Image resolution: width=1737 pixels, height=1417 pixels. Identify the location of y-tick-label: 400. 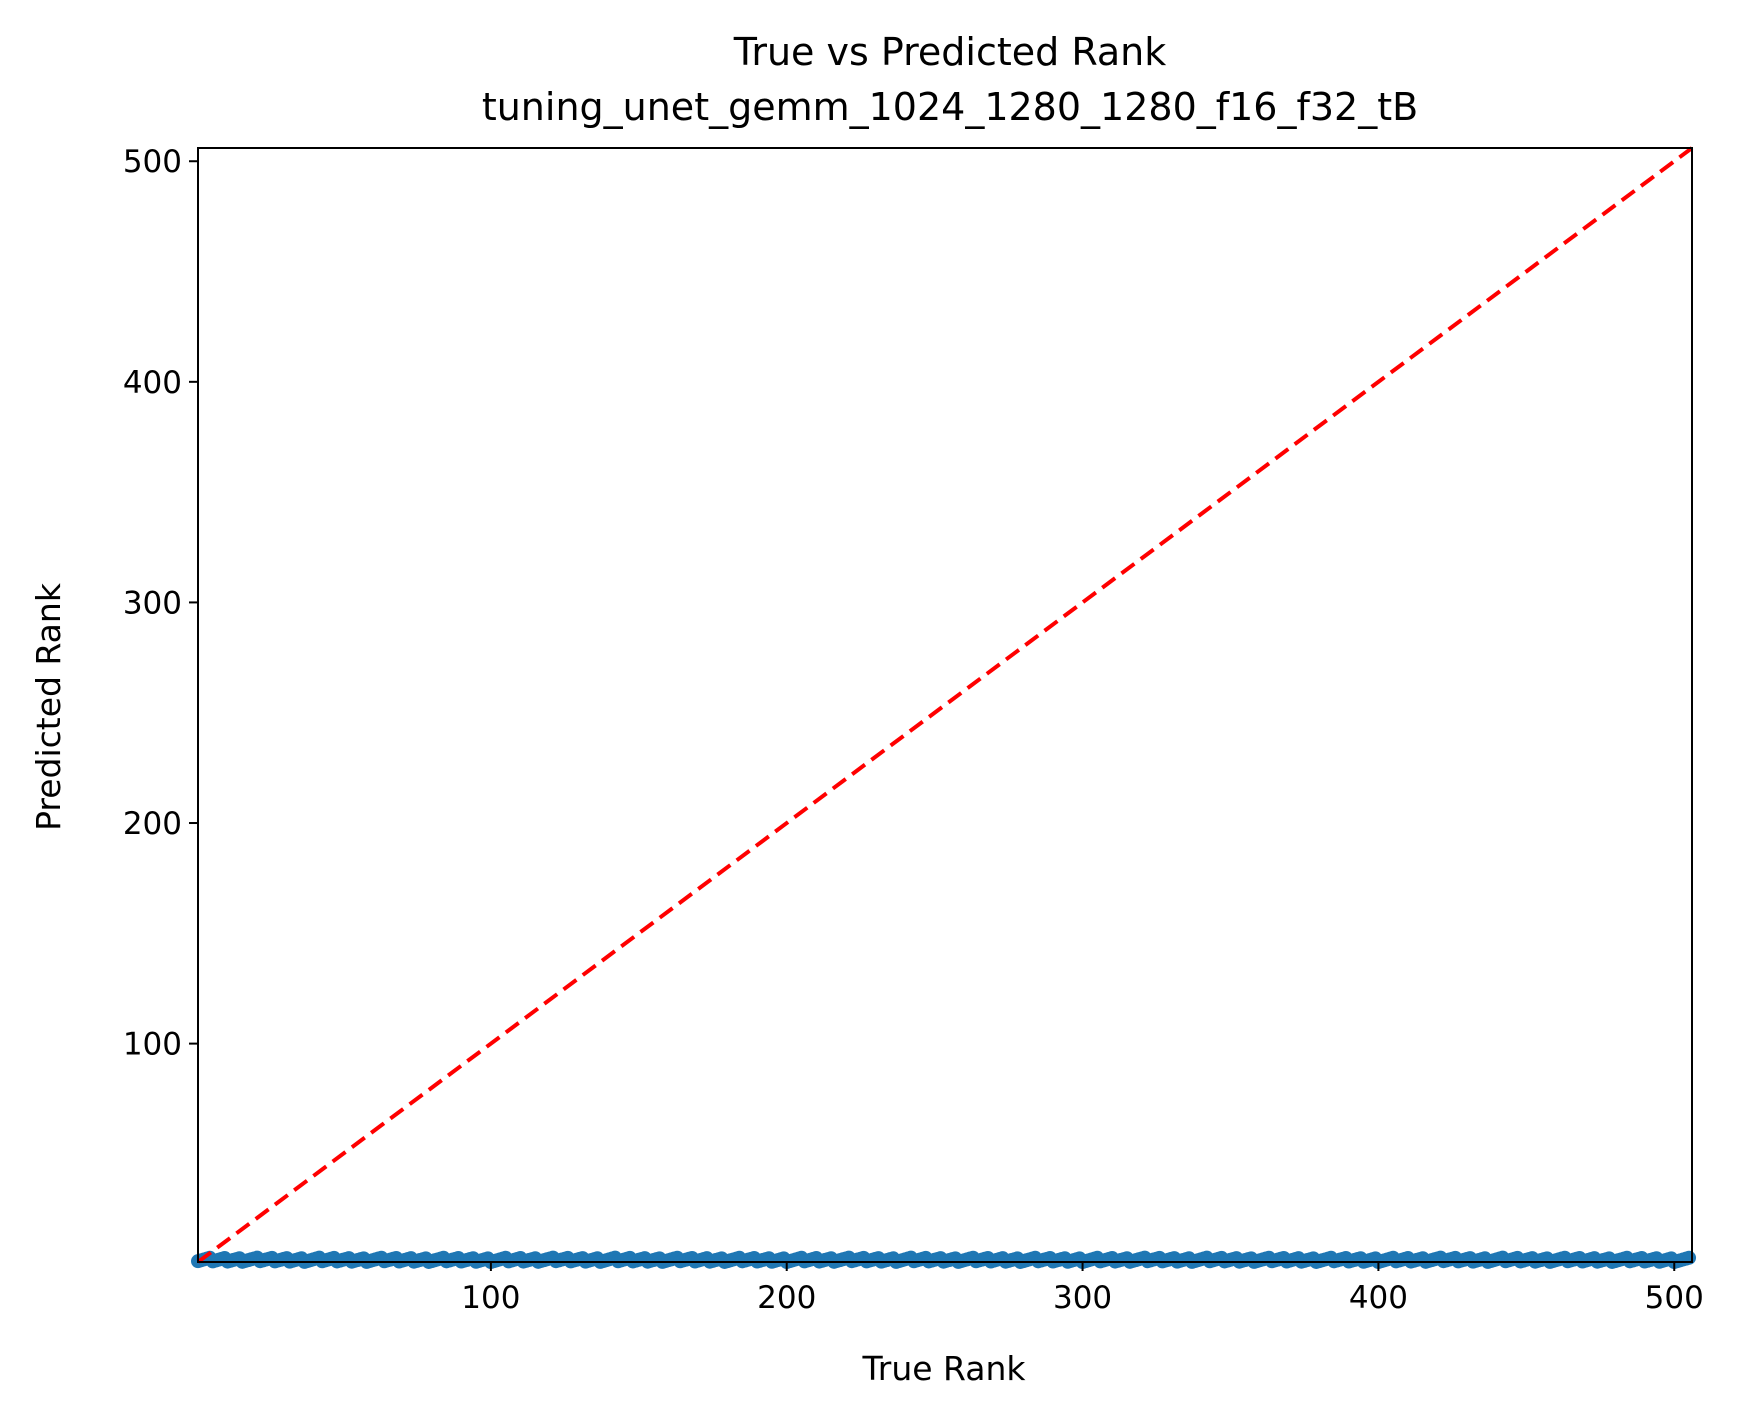
(152, 383).